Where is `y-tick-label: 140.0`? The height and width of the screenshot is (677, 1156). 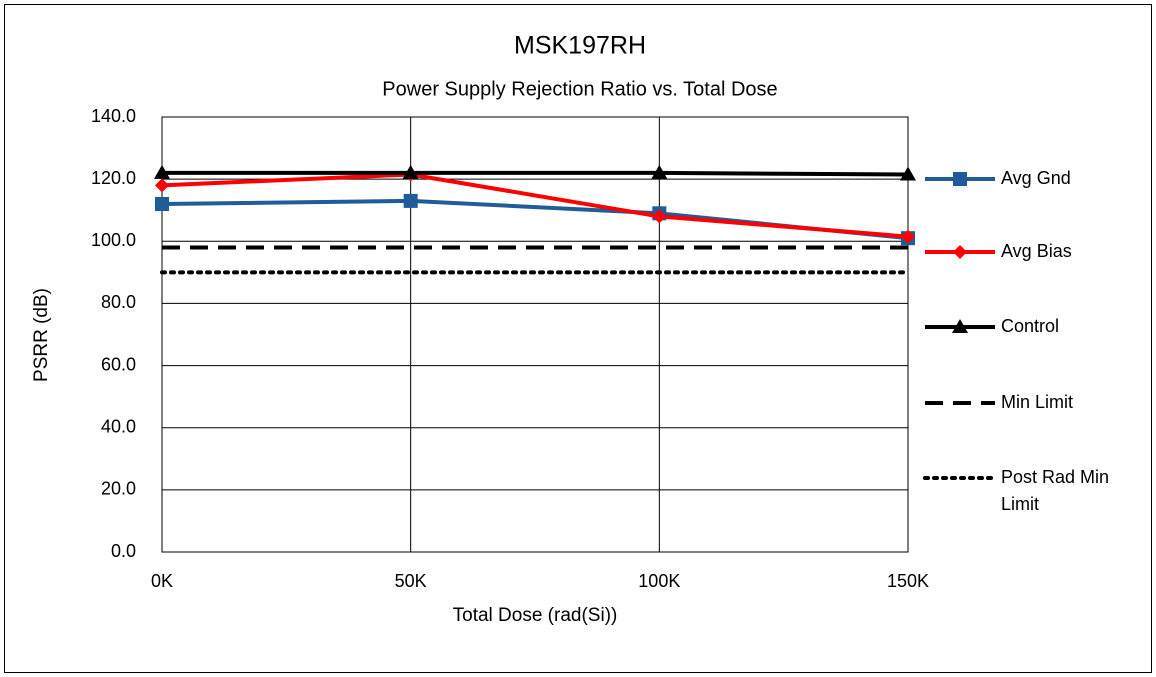
y-tick-label: 140.0 is located at coordinates (113, 116).